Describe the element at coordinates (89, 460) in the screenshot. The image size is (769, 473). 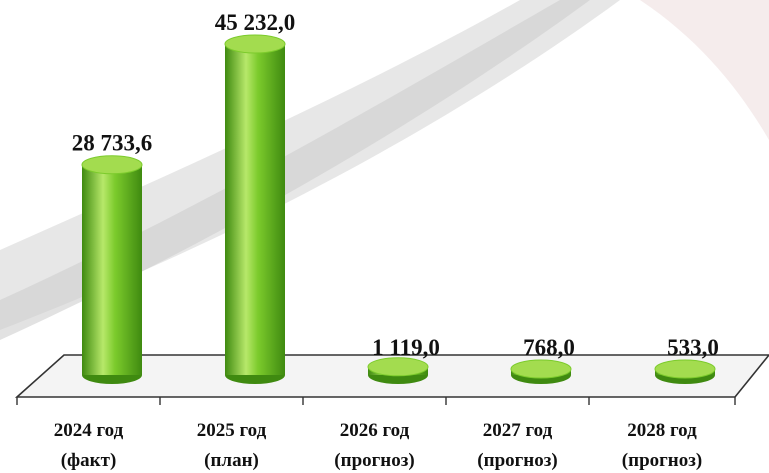
I see `x-tick-label-line2: (факт)` at that location.